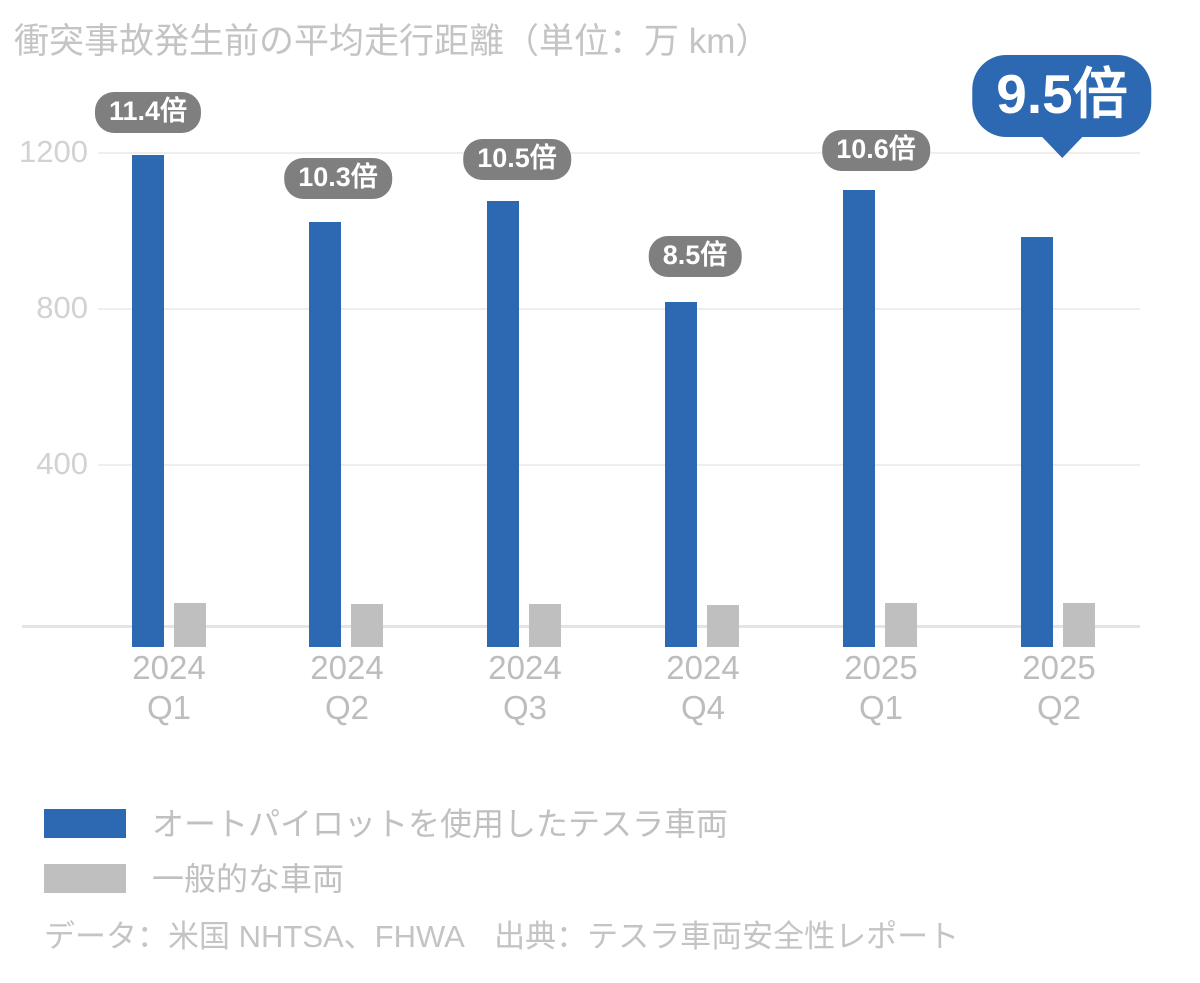 This screenshot has height=983, width=1200. I want to click on callout-pointer-icon, so click(1062, 147).